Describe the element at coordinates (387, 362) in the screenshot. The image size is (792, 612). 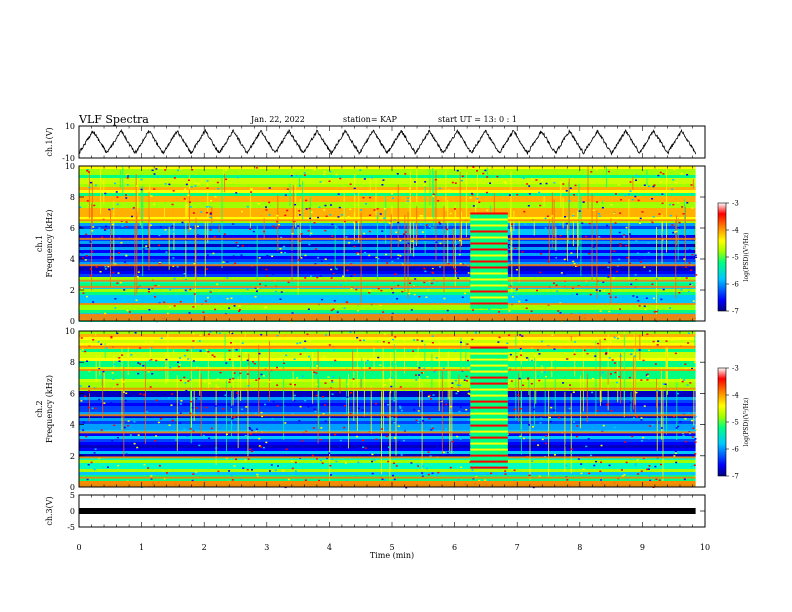
I see `spectrogram-2-band` at that location.